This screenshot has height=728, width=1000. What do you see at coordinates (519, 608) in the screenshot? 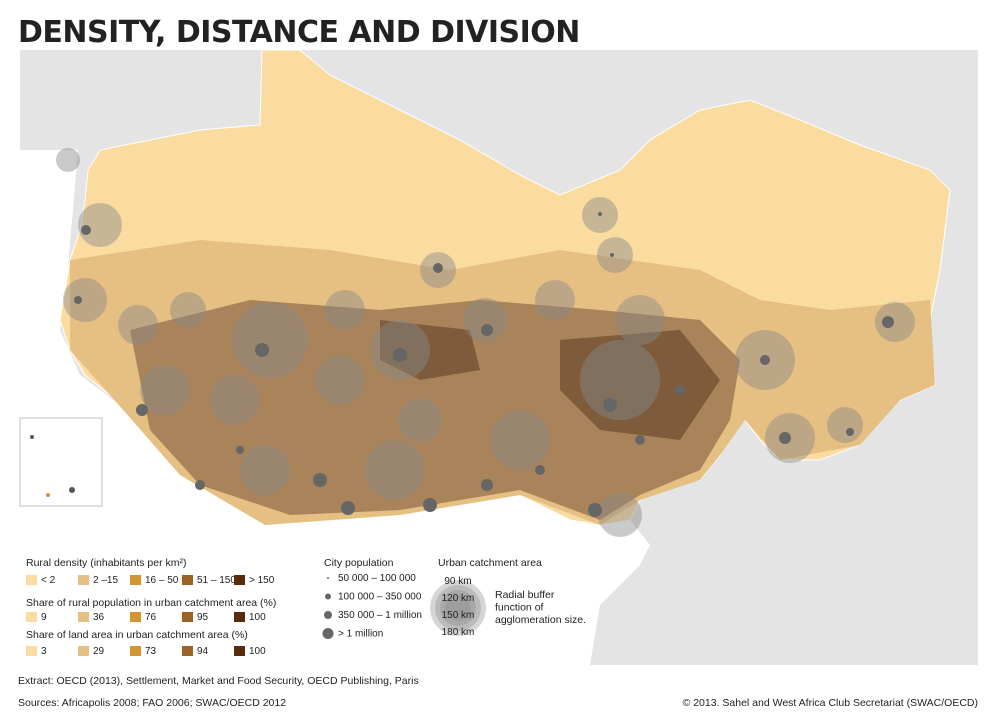
I see `legend-note: function of` at bounding box center [519, 608].